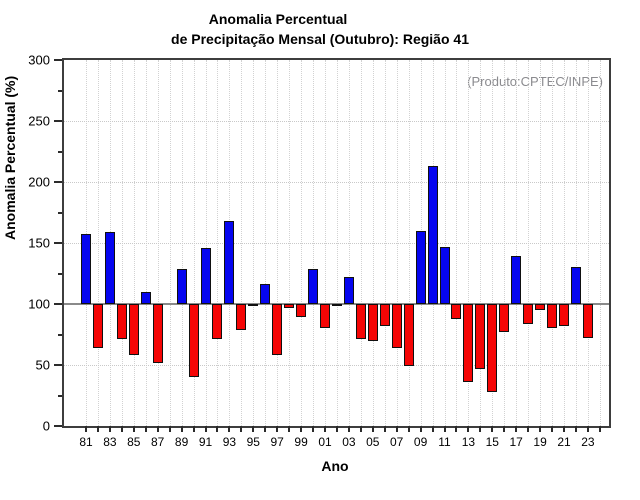  What do you see at coordinates (265, 294) in the screenshot?
I see `bar-1996` at bounding box center [265, 294].